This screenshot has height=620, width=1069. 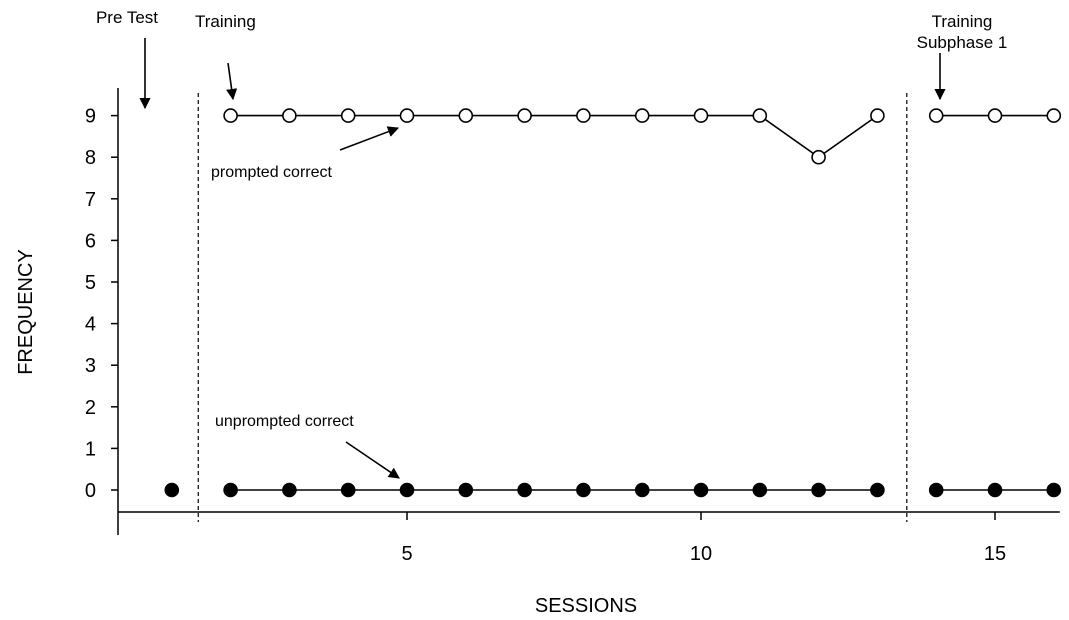 What do you see at coordinates (962, 42) in the screenshot?
I see `phase-label-line: Subphase 1` at bounding box center [962, 42].